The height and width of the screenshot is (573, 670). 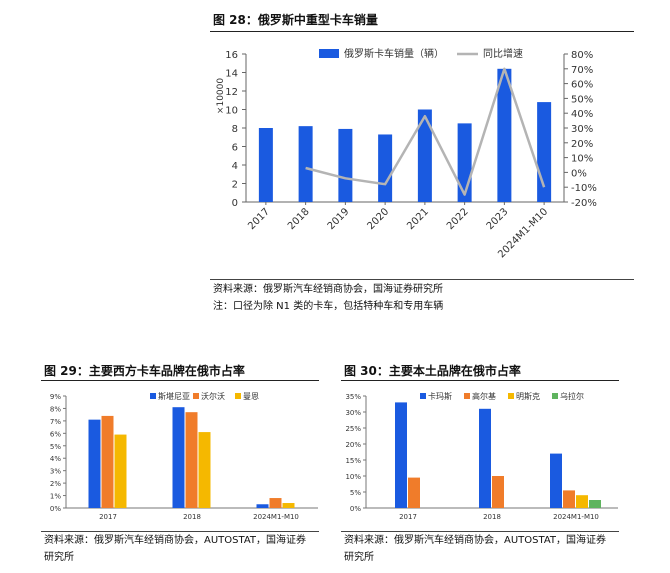 What do you see at coordinates (235, 129) in the screenshot?
I see `y-tick-label-left: 8` at bounding box center [235, 129].